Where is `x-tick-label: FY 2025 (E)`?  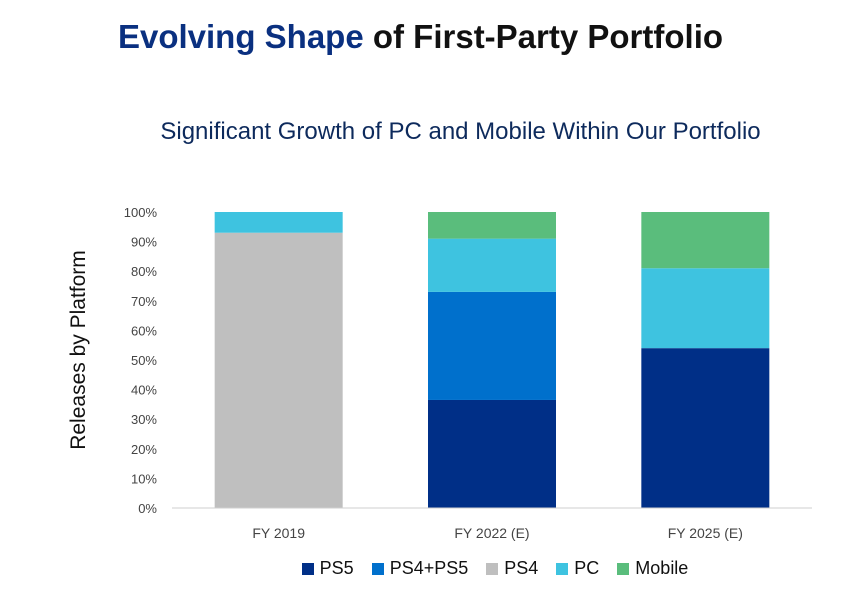
x-tick-label: FY 2025 (E) is located at coordinates (705, 533).